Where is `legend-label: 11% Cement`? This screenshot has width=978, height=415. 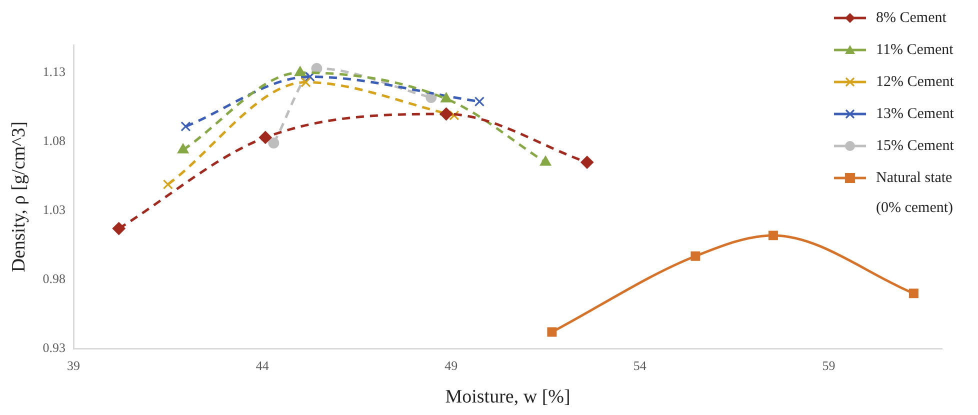 legend-label: 11% Cement is located at coordinates (915, 50).